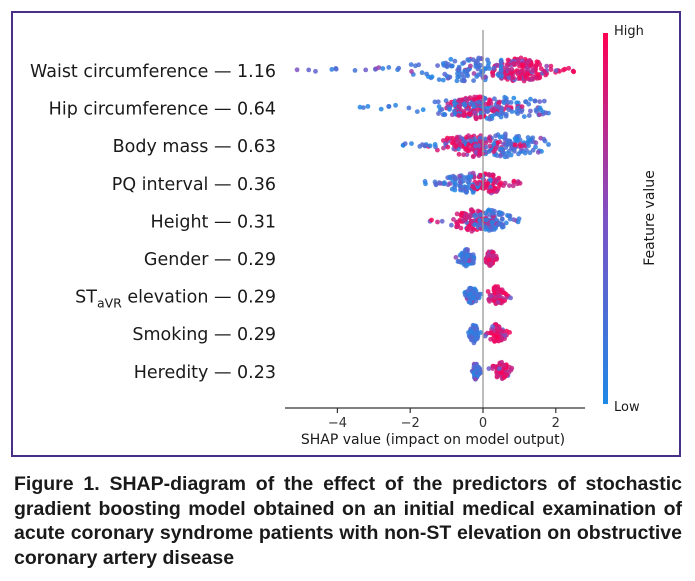 The width and height of the screenshot is (695, 581). What do you see at coordinates (194, 147) in the screenshot?
I see `feature-label: Body mass — 0.63` at bounding box center [194, 147].